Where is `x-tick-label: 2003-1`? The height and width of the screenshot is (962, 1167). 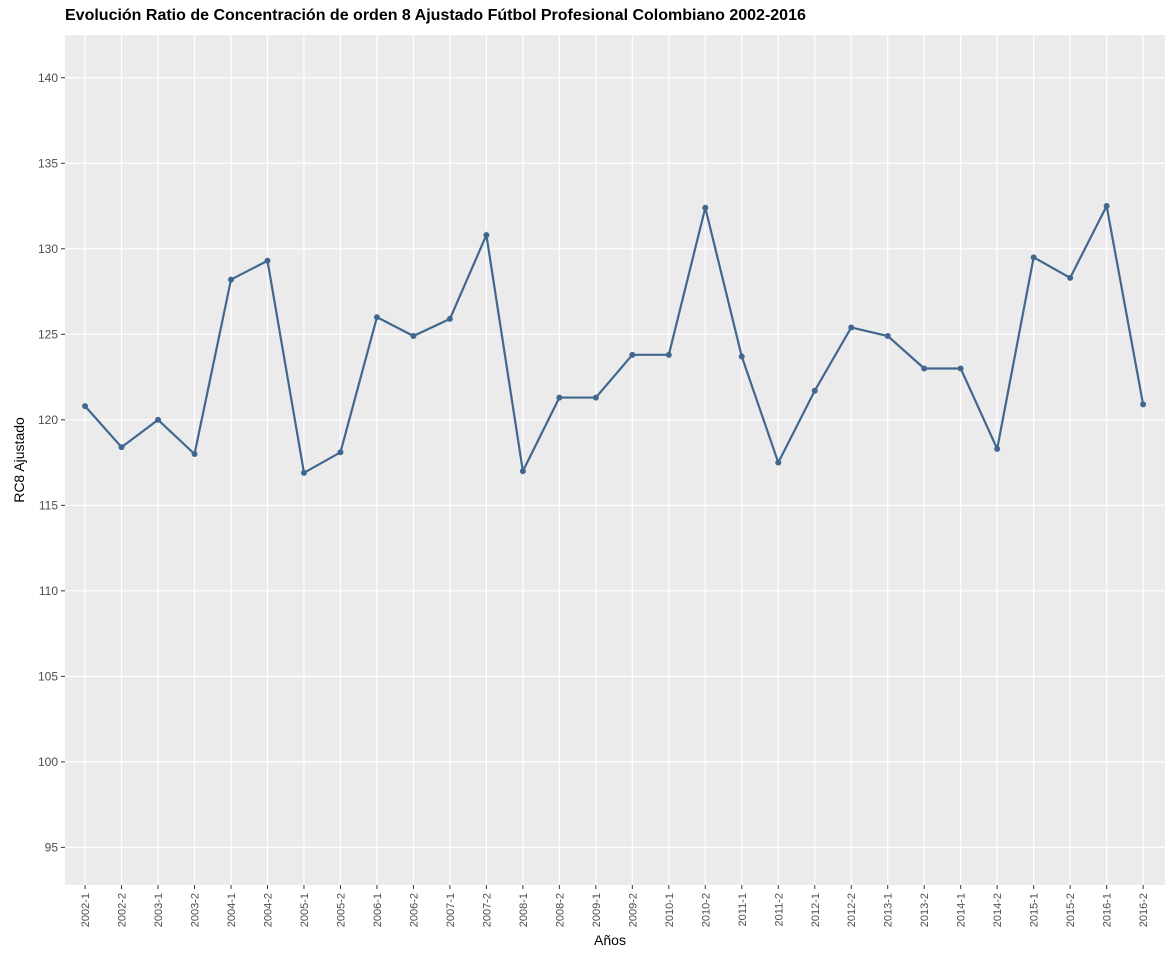
x-tick-label: 2003-1 is located at coordinates (159, 910).